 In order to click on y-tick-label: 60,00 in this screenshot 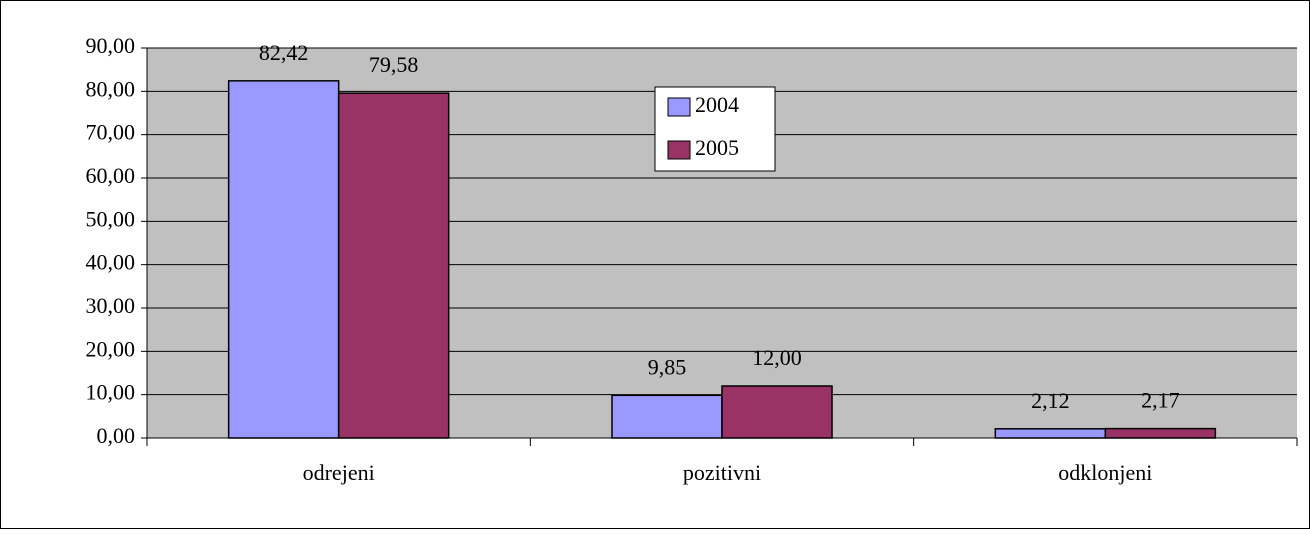, I will do `click(111, 175)`.